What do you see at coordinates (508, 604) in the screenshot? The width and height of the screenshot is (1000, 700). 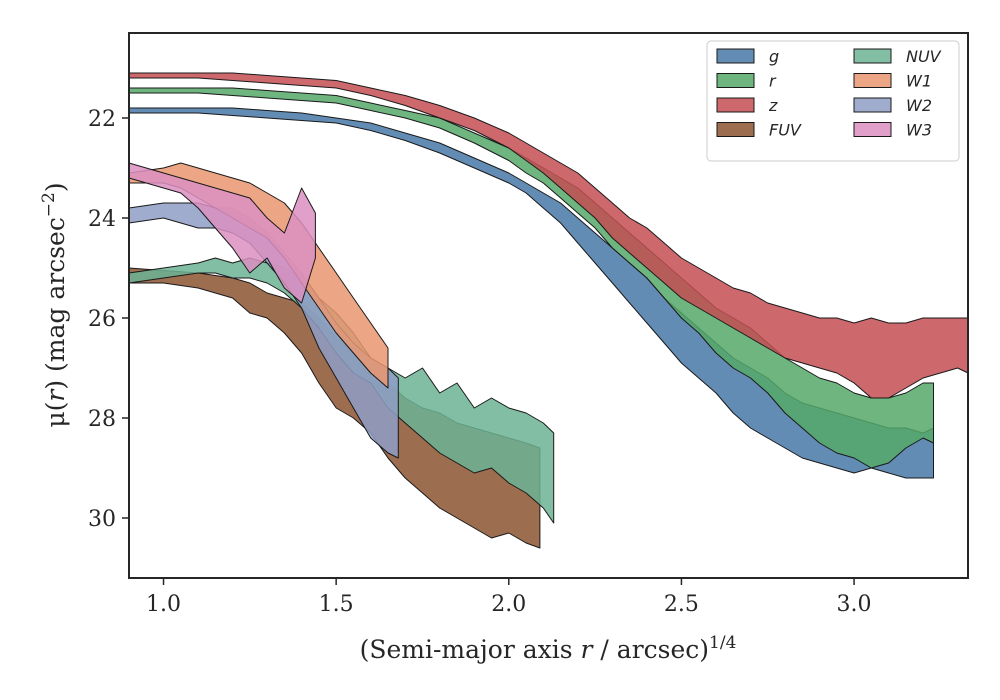 I see `x-tick-label: 2.0` at bounding box center [508, 604].